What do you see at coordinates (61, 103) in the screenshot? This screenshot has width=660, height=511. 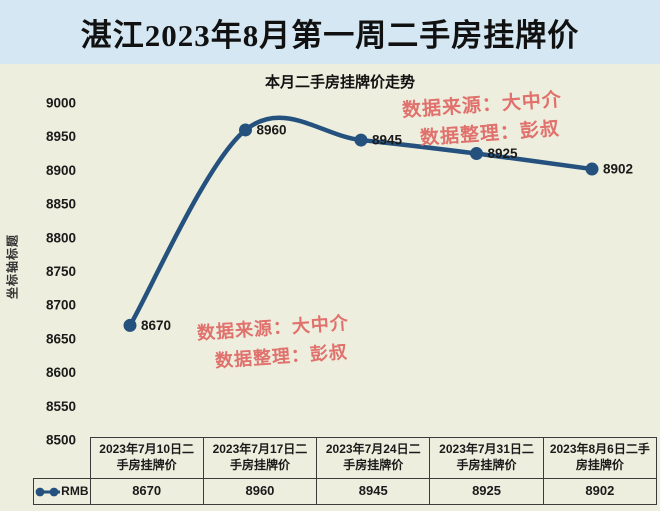 I see `y-tick-label: 9000` at bounding box center [61, 103].